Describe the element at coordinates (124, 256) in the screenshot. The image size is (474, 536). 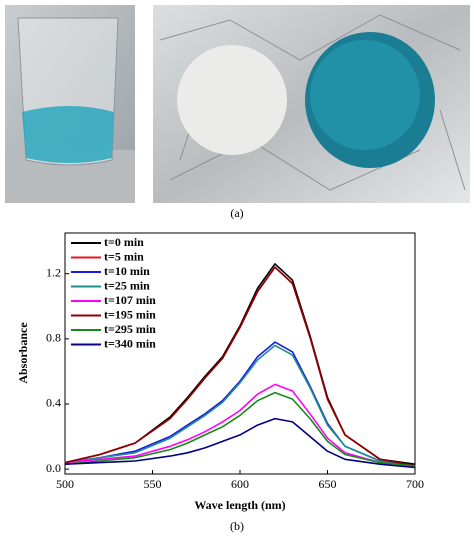
I see `legend-label: t=5 min` at that location.